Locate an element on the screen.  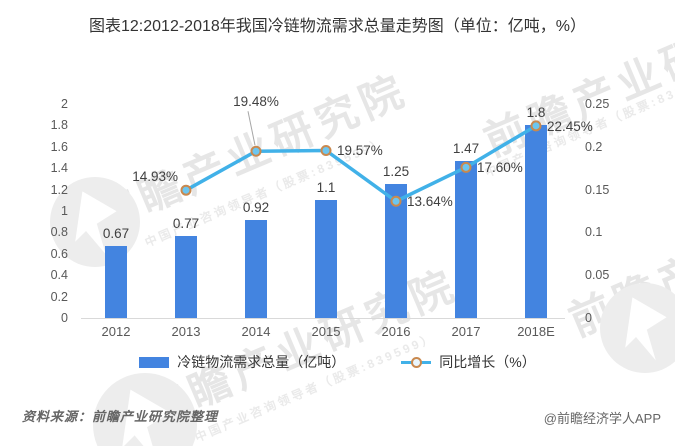
legend-item-line-series: 同比增长（%） is located at coordinates (468, 362).